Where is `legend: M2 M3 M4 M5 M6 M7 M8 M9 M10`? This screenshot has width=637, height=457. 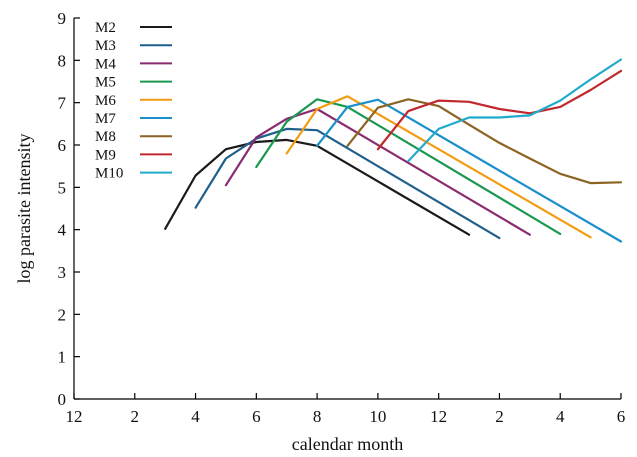 legend: M2 M3 M4 M5 M6 M7 M8 M9 M10 is located at coordinates (133, 101).